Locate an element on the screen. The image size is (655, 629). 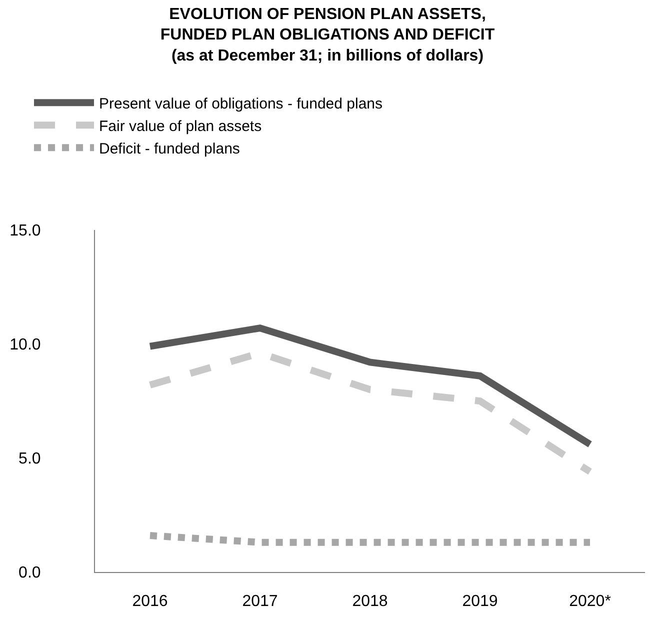
legend-label: Present value of obligations - funded plans is located at coordinates (241, 103).